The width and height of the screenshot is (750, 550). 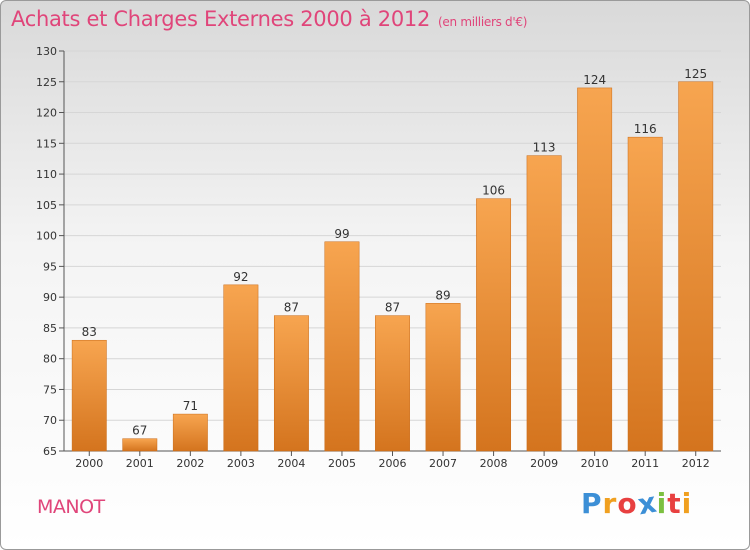 What do you see at coordinates (50, 328) in the screenshot?
I see `y-tick-label: 85` at bounding box center [50, 328].